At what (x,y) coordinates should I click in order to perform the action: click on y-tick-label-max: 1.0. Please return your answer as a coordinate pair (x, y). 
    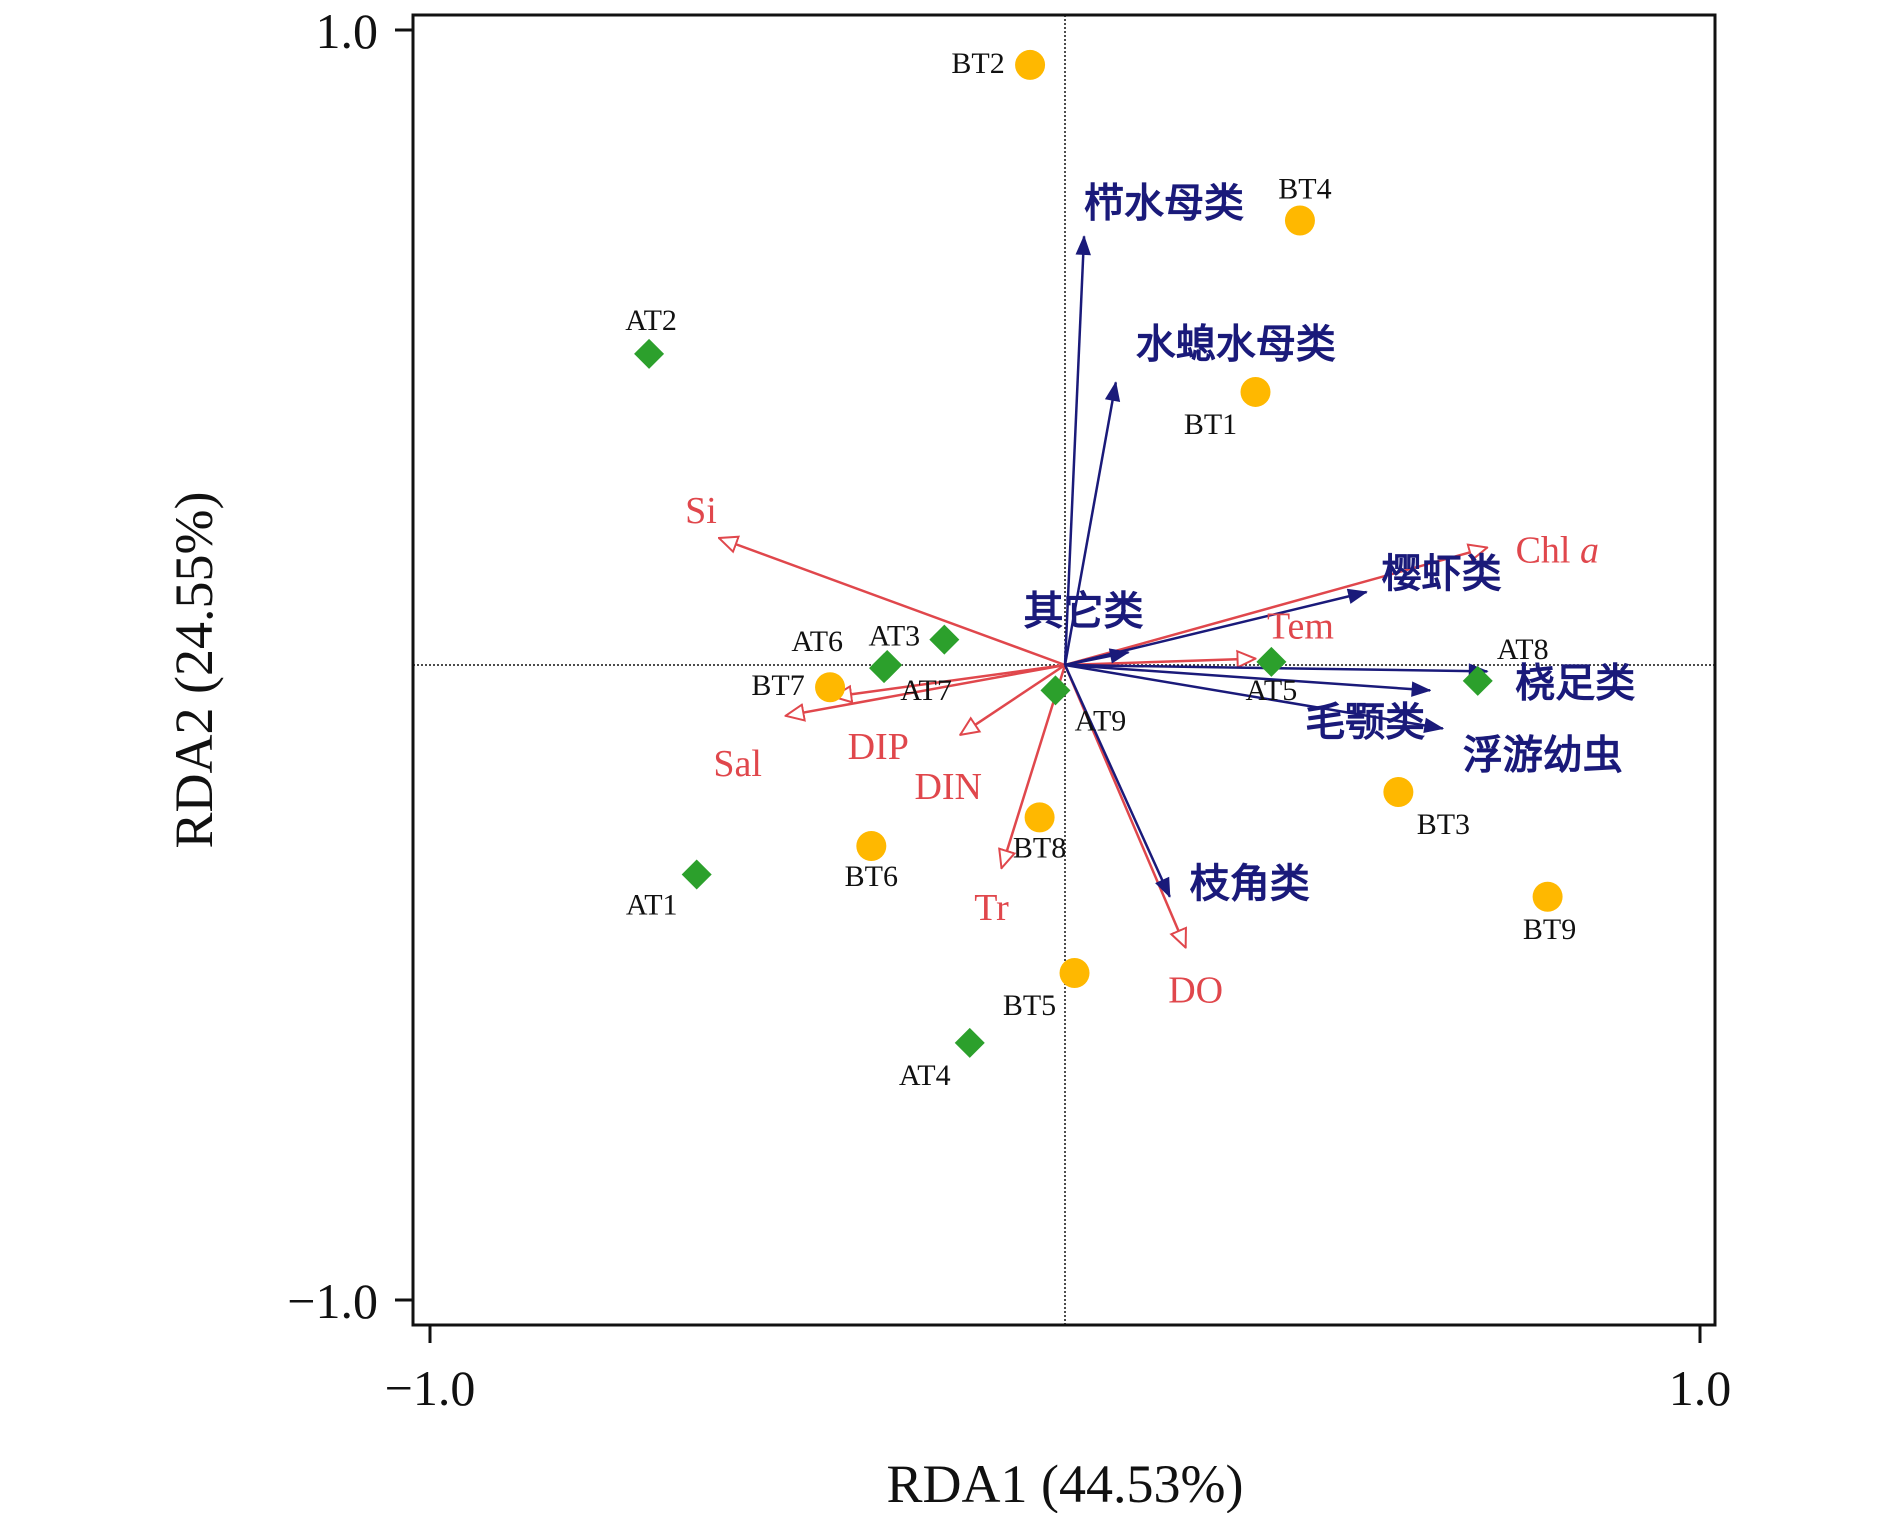
    Looking at the image, I should click on (347, 31).